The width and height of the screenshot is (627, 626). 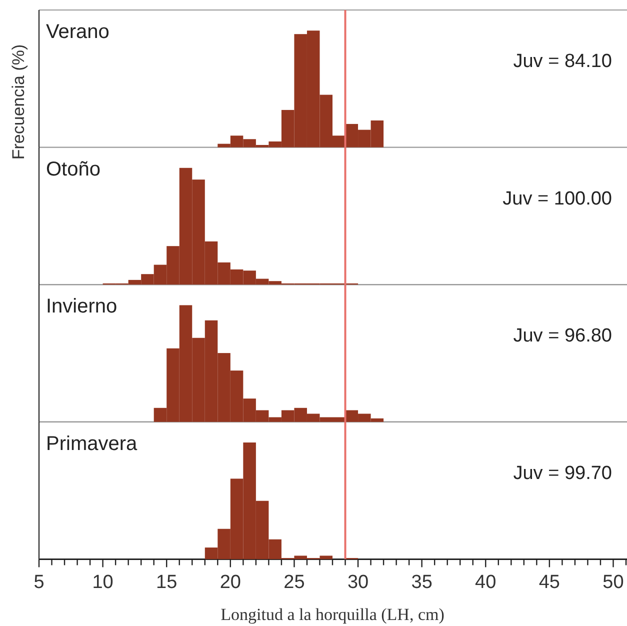 What do you see at coordinates (358, 583) in the screenshot?
I see `x-tick-label: 30` at bounding box center [358, 583].